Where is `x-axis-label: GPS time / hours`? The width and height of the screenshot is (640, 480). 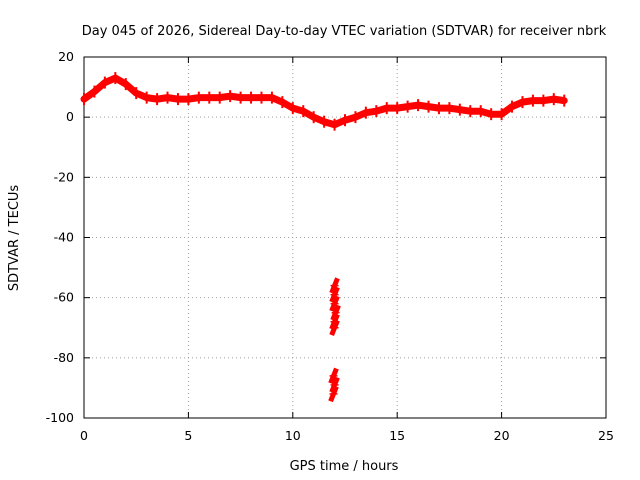 x-axis-label: GPS time / hours is located at coordinates (344, 466).